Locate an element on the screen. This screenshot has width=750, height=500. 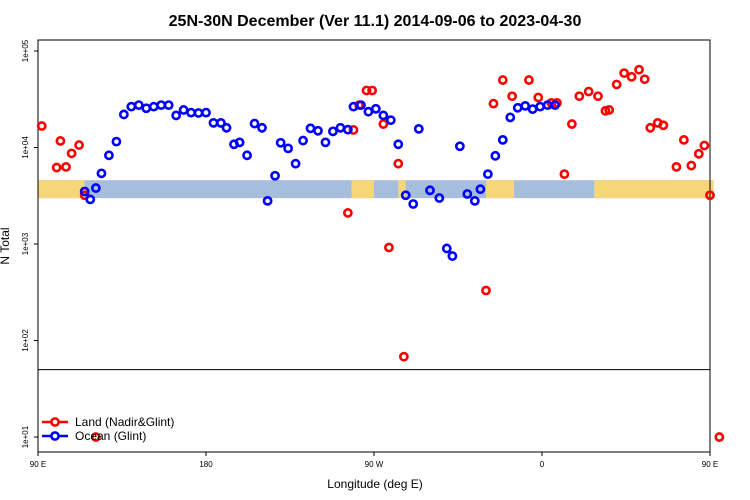
legend: Land (Nadir&Glint)Ocean (Glint) is located at coordinates (108, 429).